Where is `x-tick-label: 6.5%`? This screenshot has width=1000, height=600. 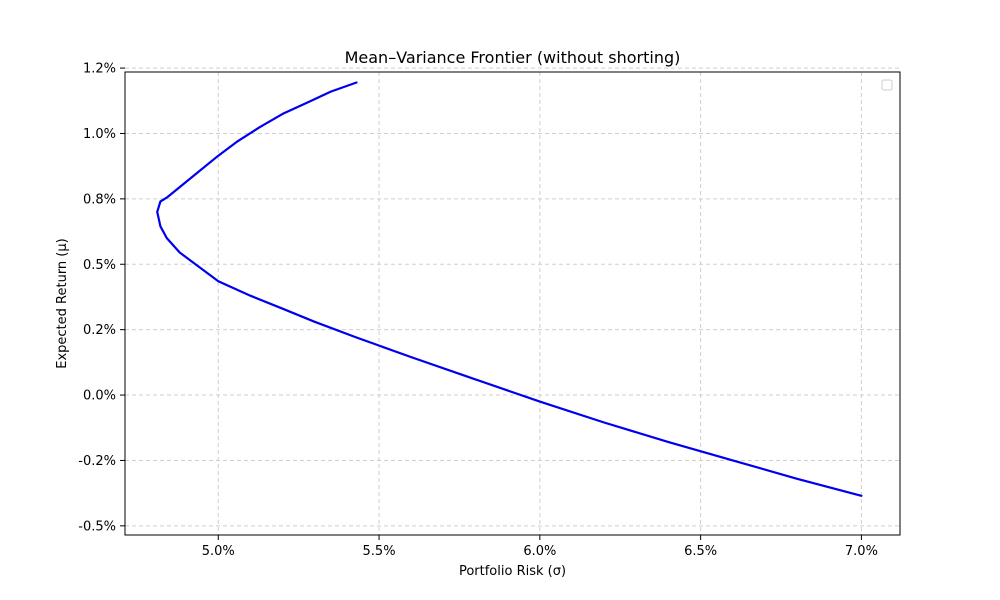 x-tick-label: 6.5% is located at coordinates (700, 551).